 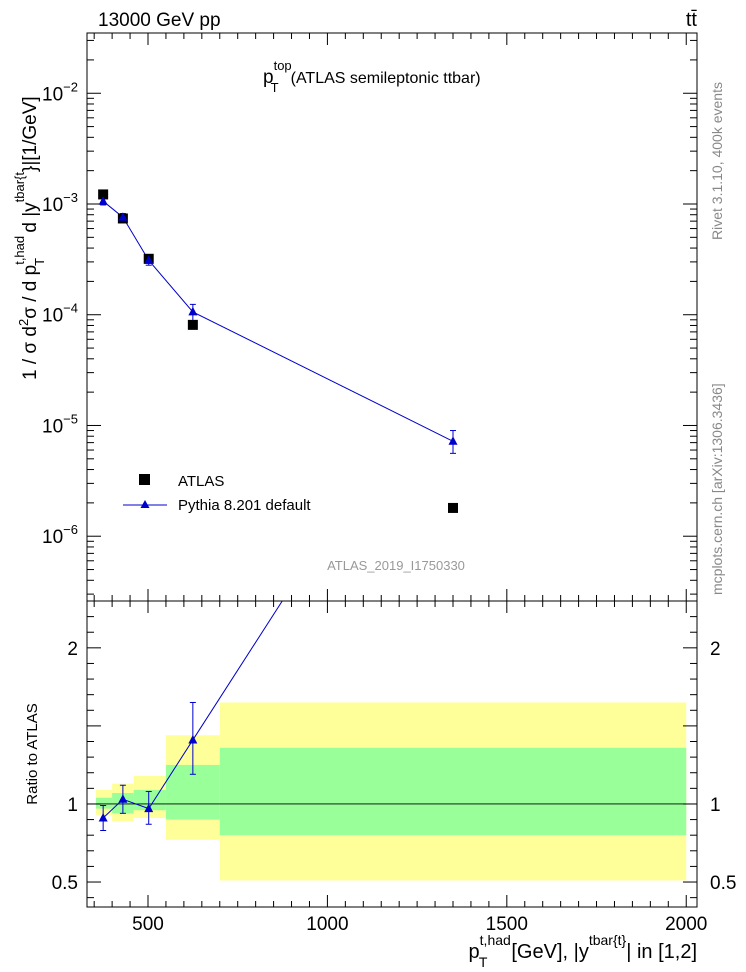 What do you see at coordinates (686, 924) in the screenshot?
I see `x-tick-label: 2000` at bounding box center [686, 924].